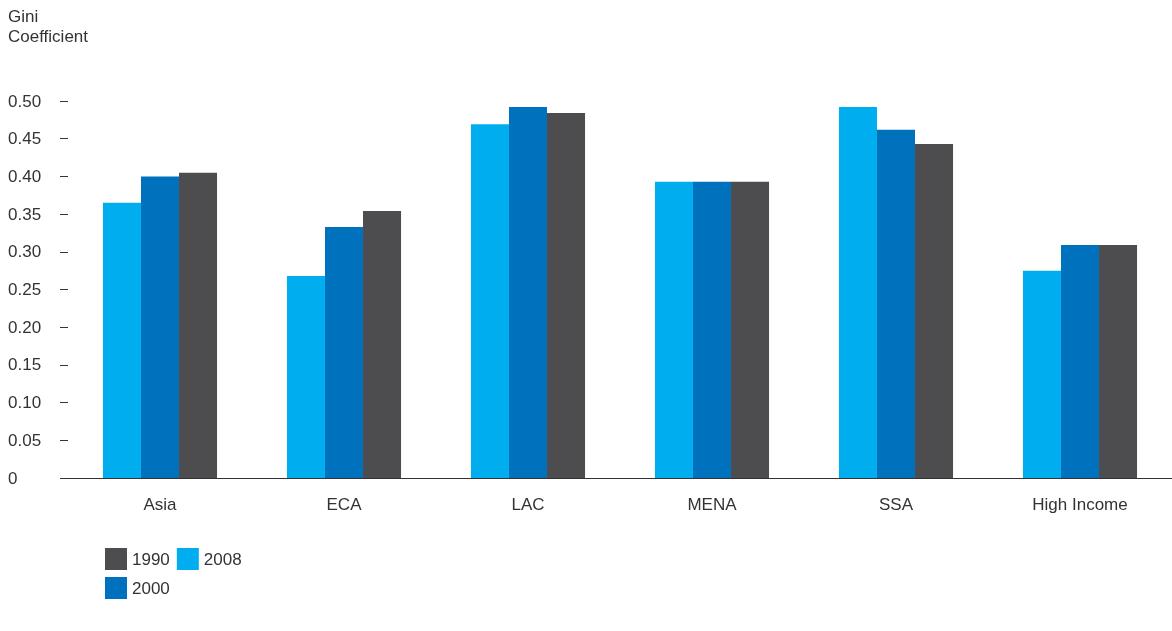 The height and width of the screenshot is (631, 1172). What do you see at coordinates (25, 403) in the screenshot?
I see `y-tick-label: 0.10` at bounding box center [25, 403].